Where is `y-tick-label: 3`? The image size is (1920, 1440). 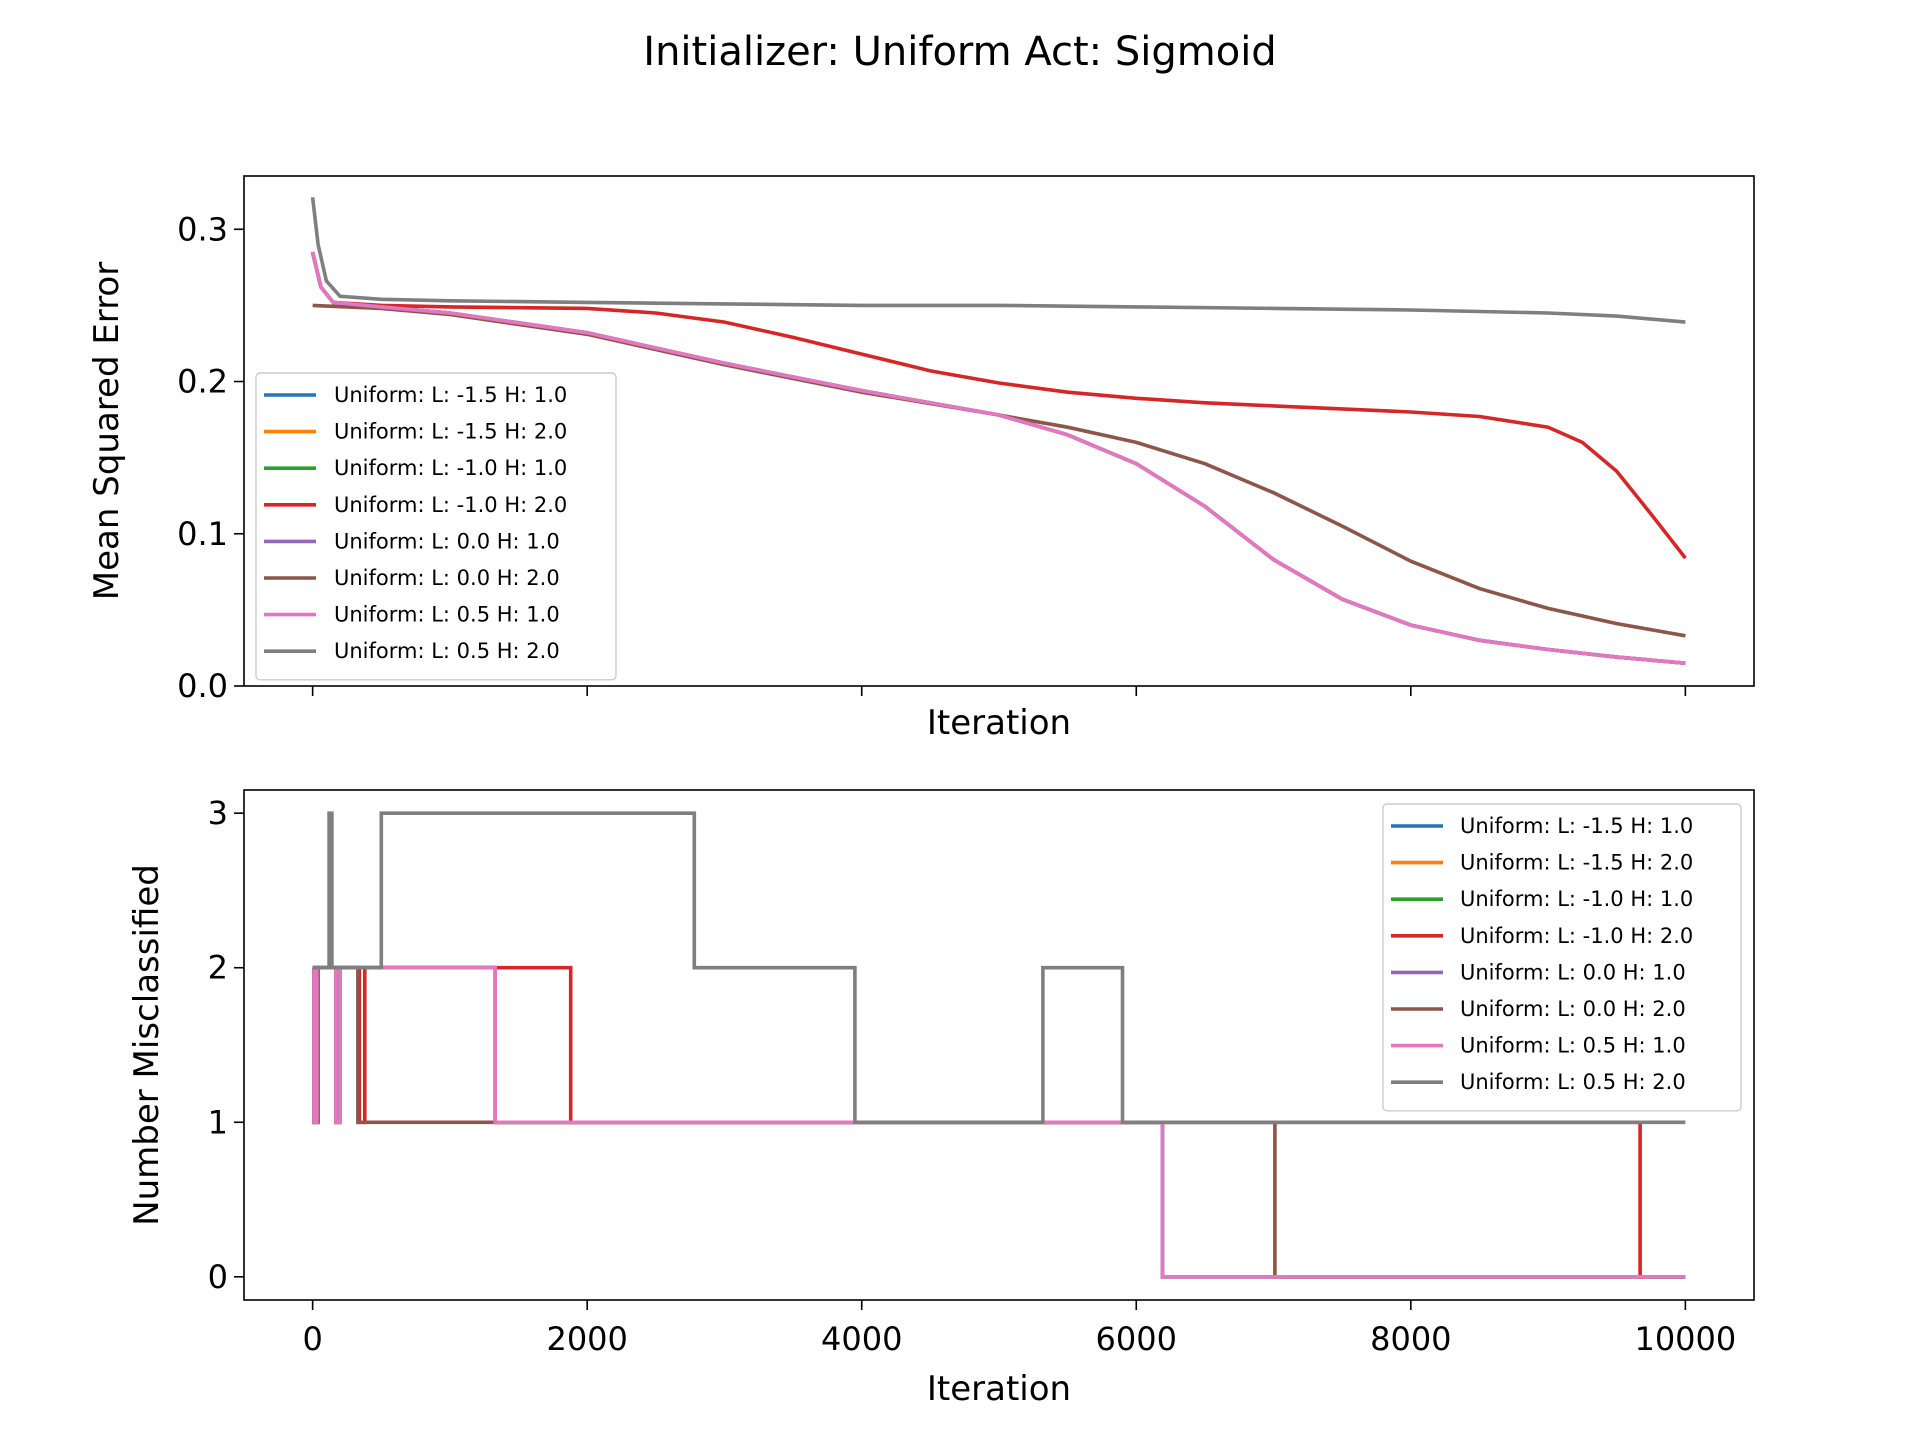
y-tick-label: 3 is located at coordinates (218, 813).